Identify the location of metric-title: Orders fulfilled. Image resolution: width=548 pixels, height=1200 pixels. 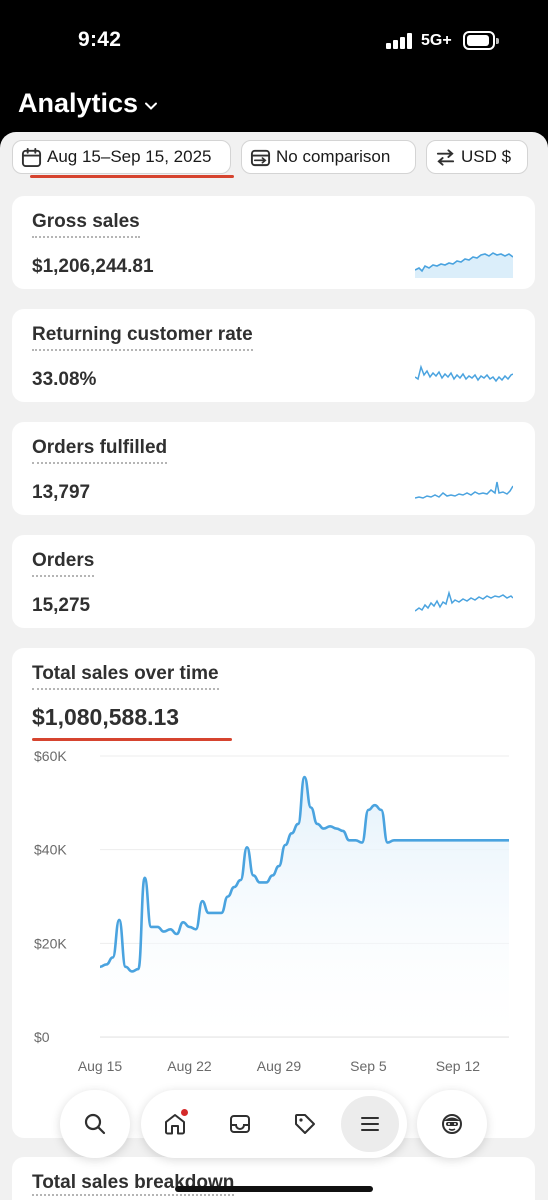
(100, 450).